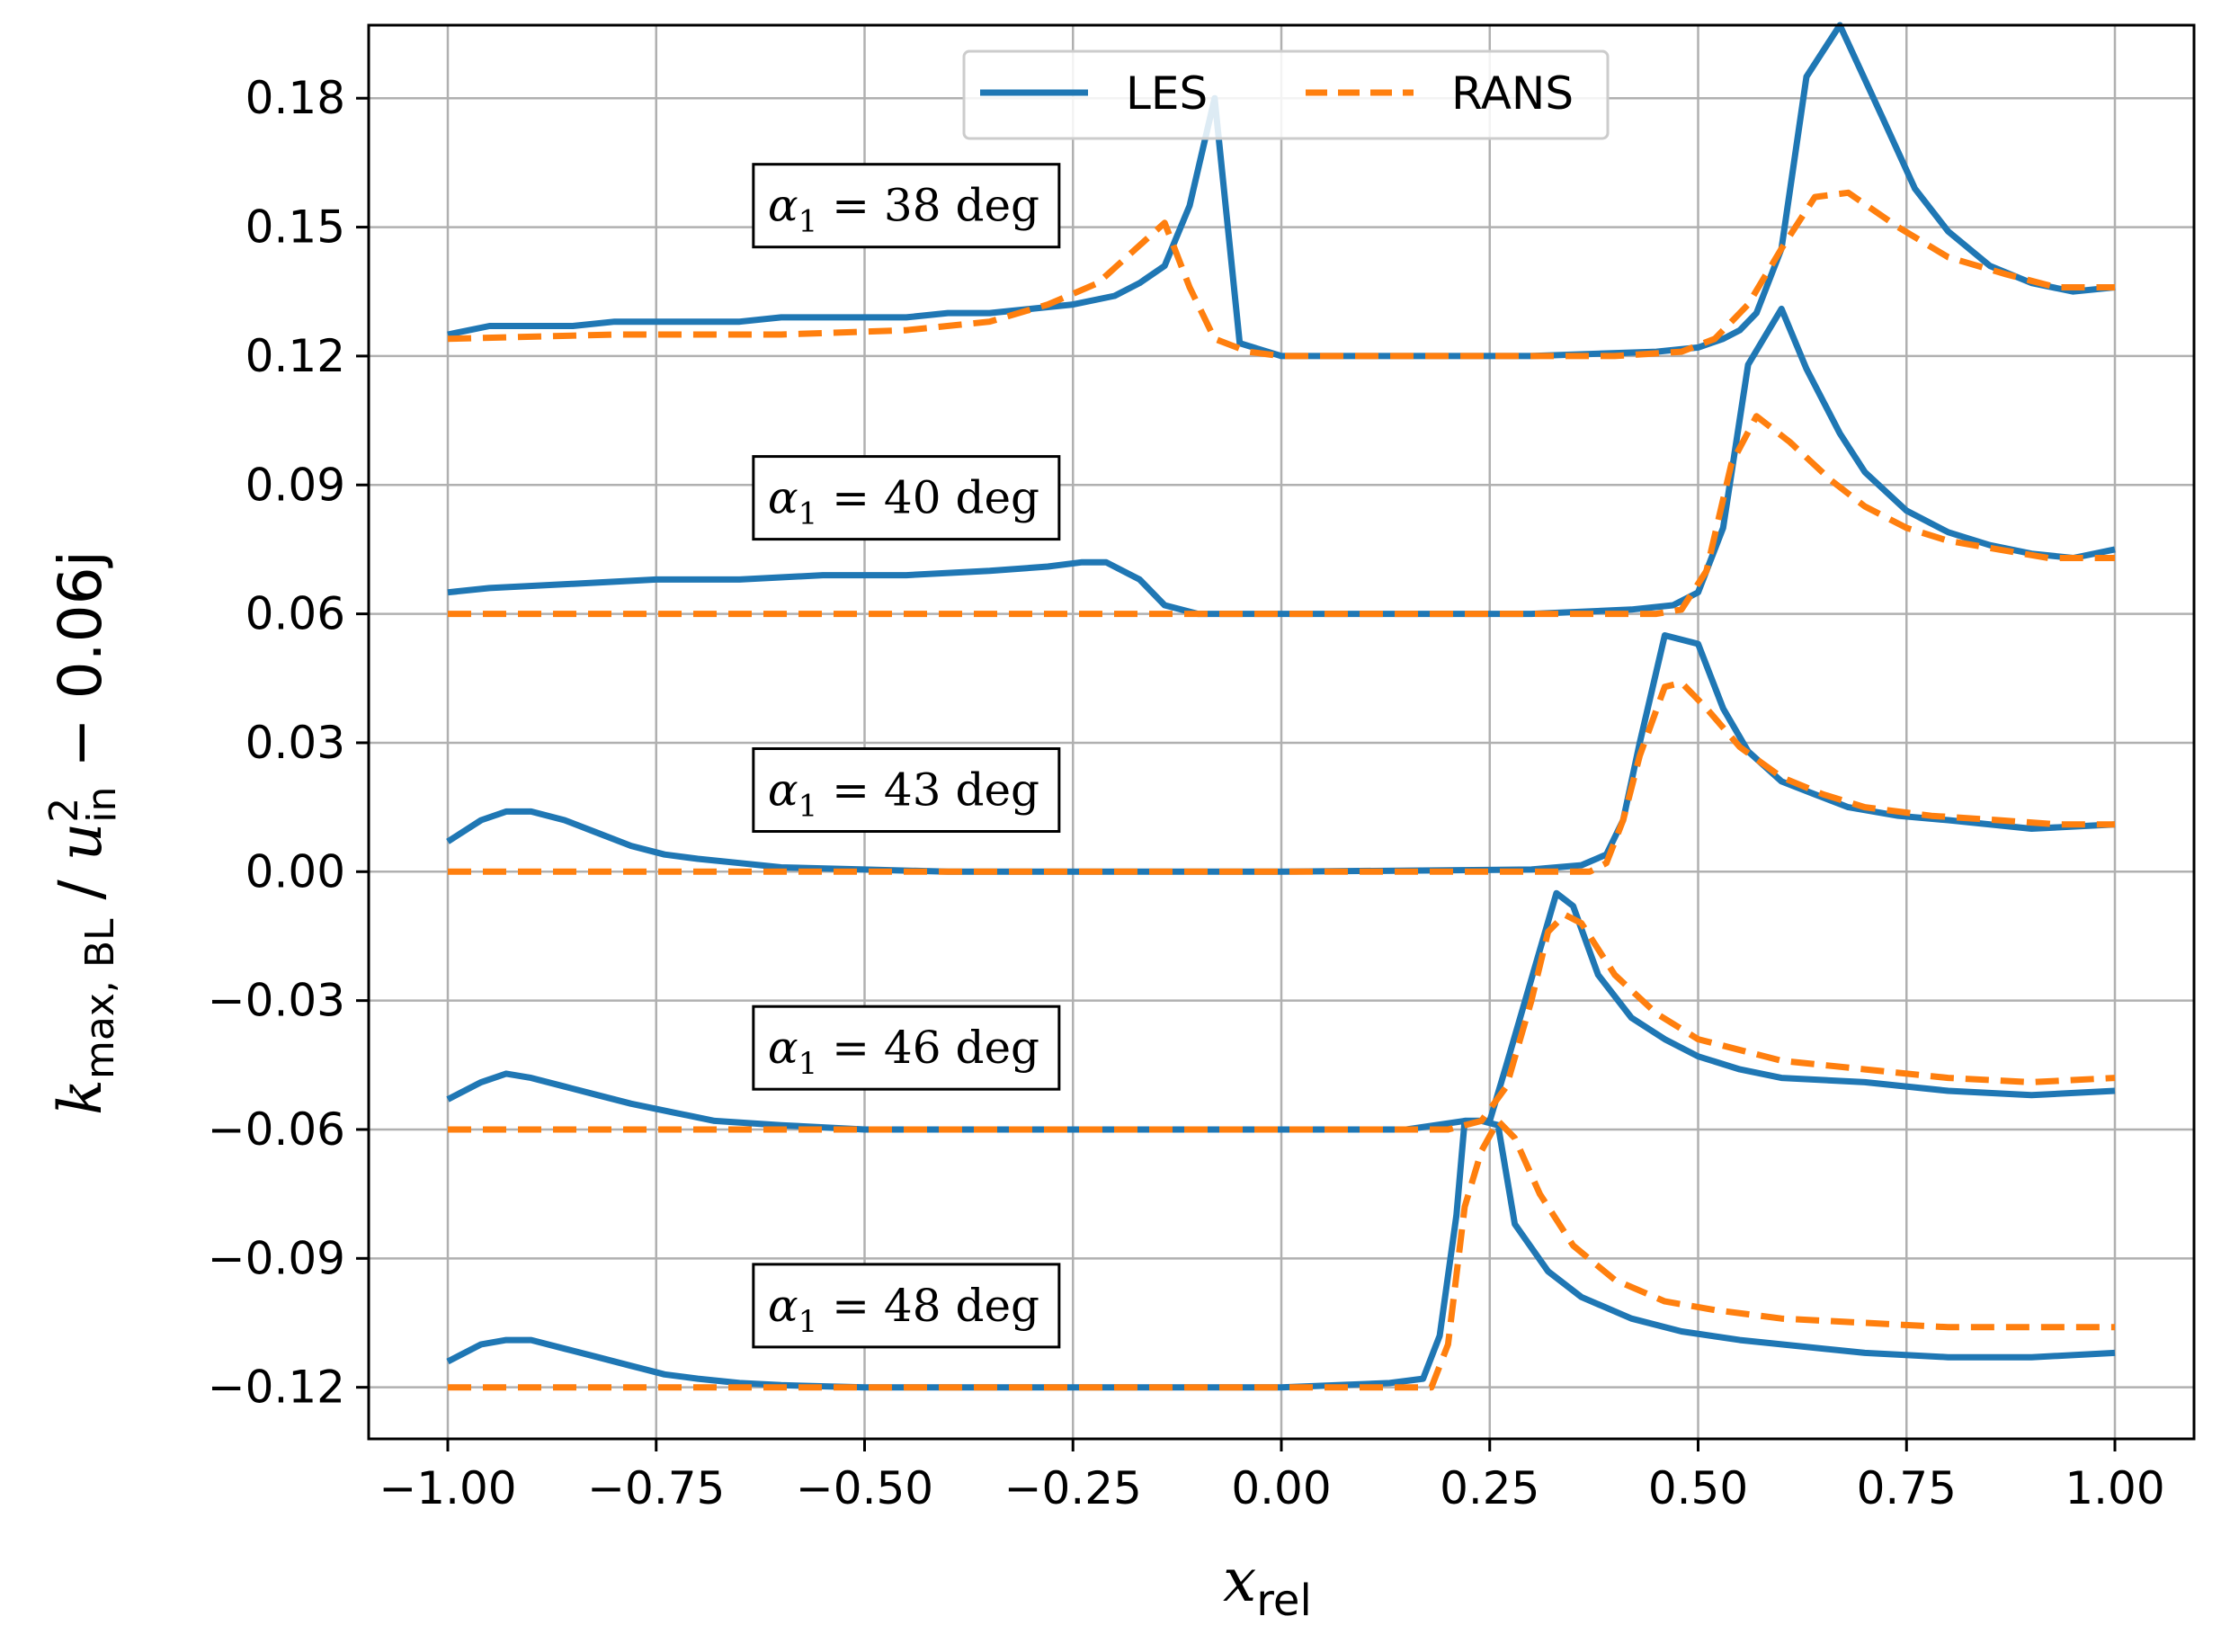  I want to click on series-line-rans-43-deg, so click(1281, 777).